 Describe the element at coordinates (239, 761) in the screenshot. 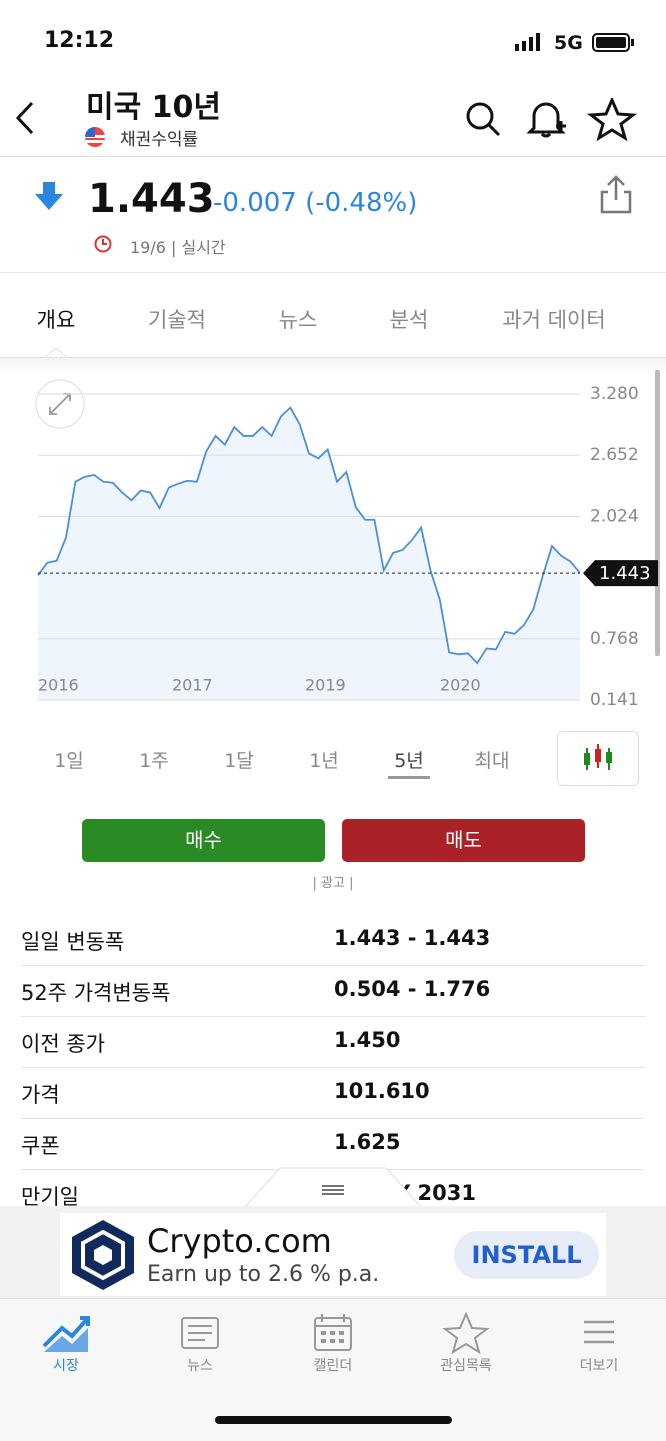

I see `period-option: 1달` at that location.